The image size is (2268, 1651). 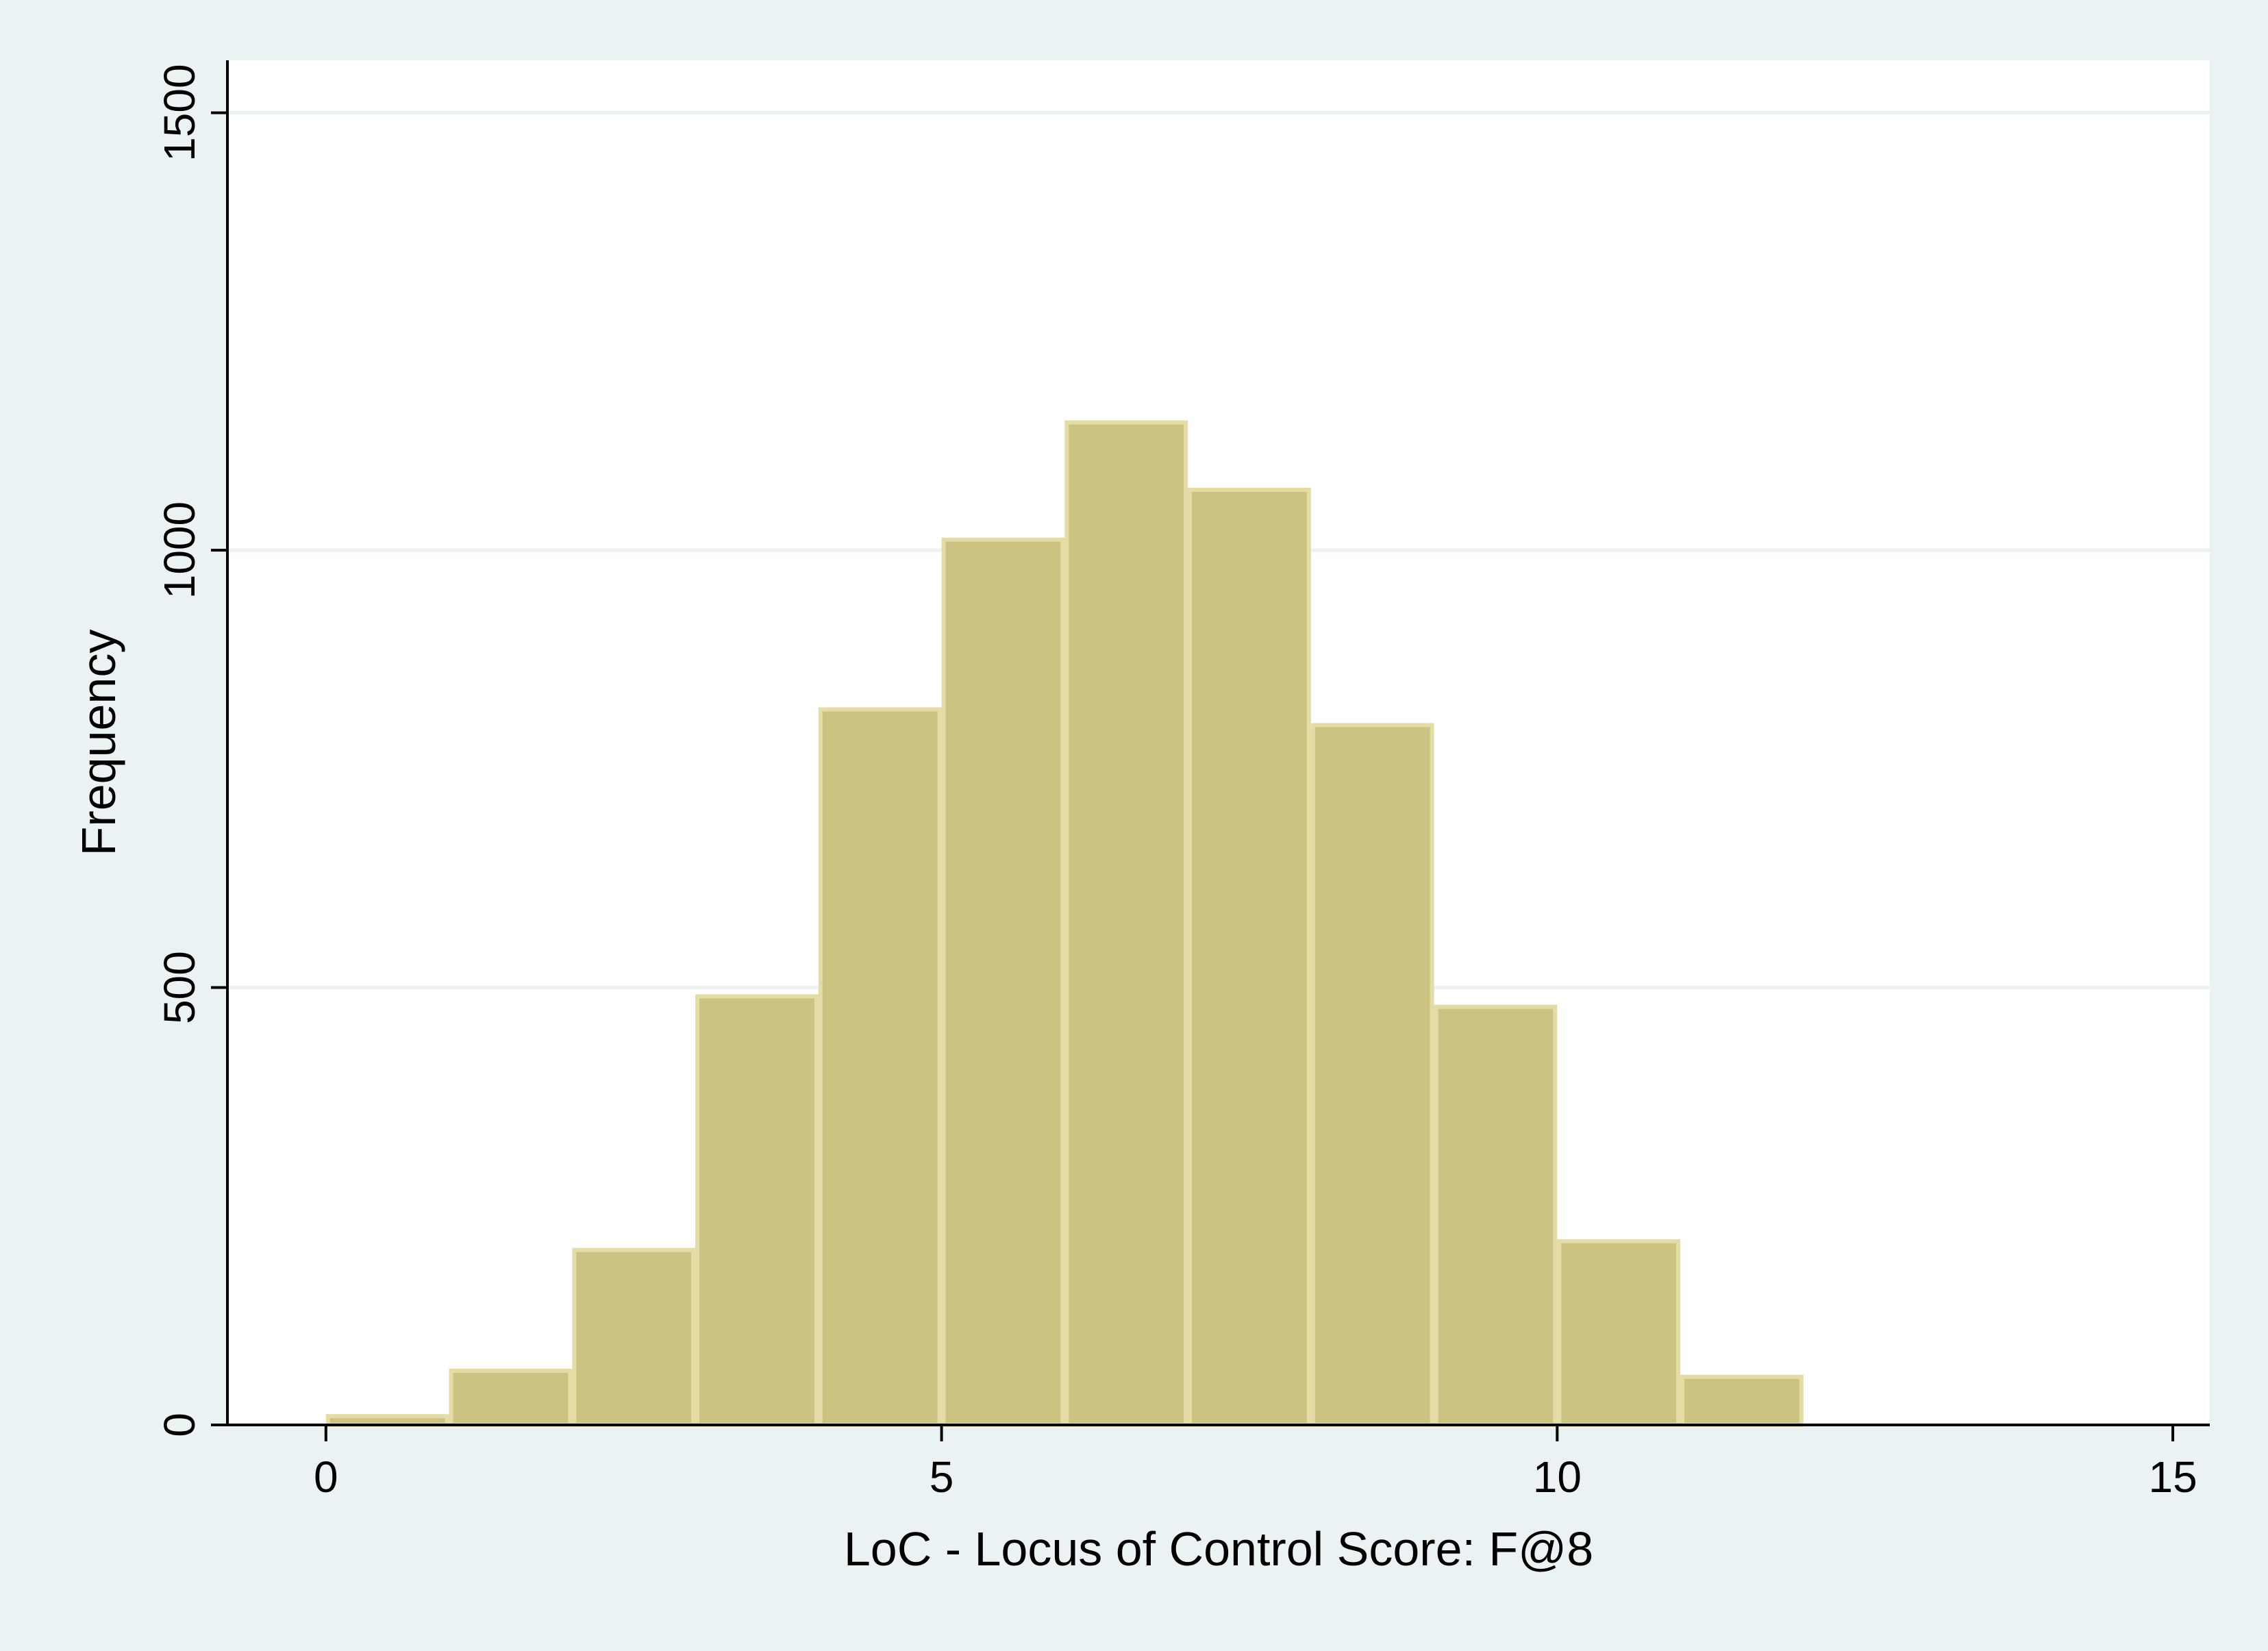 What do you see at coordinates (179, 750) in the screenshot?
I see `y-tick-labels: 0 500 1000 1500` at bounding box center [179, 750].